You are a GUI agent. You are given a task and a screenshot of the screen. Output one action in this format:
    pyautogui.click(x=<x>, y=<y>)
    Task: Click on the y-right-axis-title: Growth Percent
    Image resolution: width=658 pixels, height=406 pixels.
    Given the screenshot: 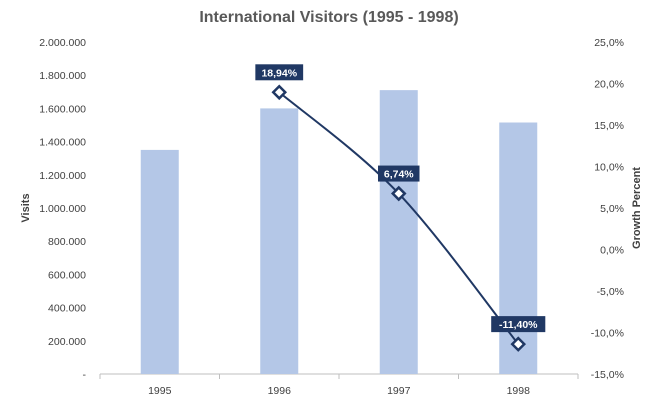 What is the action you would take?
    pyautogui.click(x=637, y=208)
    